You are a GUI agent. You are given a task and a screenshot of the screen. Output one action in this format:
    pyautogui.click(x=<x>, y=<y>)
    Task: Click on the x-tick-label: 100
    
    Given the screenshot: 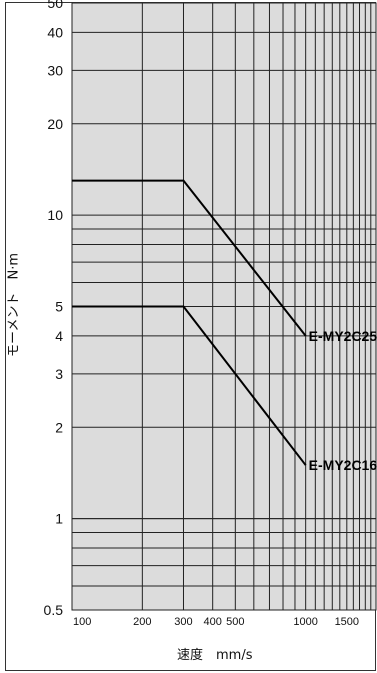 What is the action you would take?
    pyautogui.click(x=82, y=622)
    